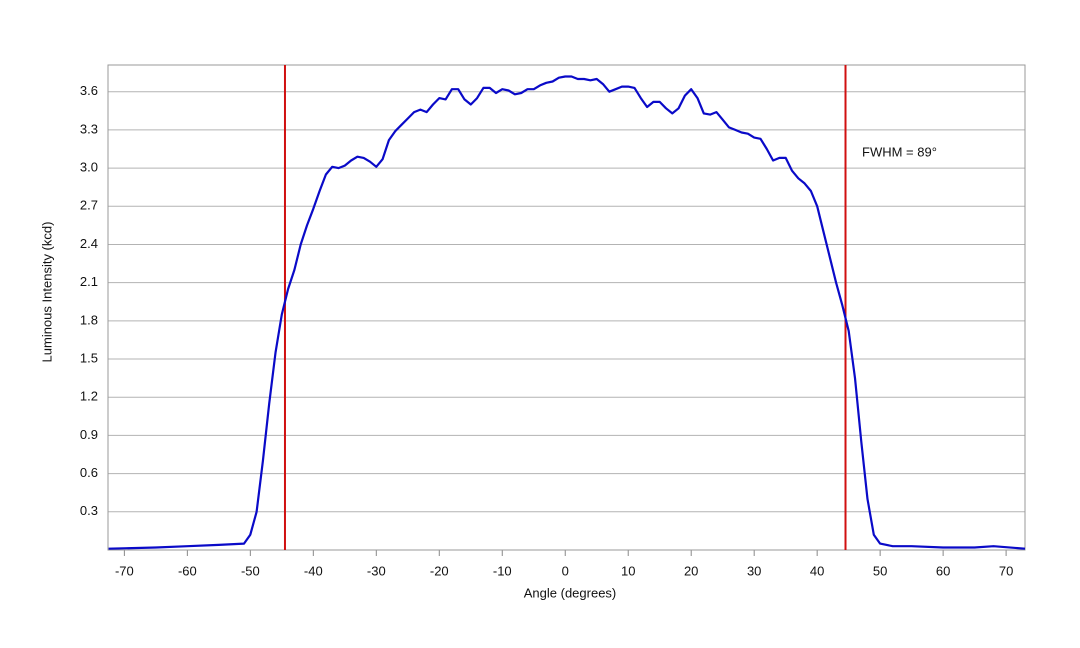 The width and height of the screenshot is (1080, 648). What do you see at coordinates (89, 167) in the screenshot?
I see `y-tick-label: 3.0` at bounding box center [89, 167].